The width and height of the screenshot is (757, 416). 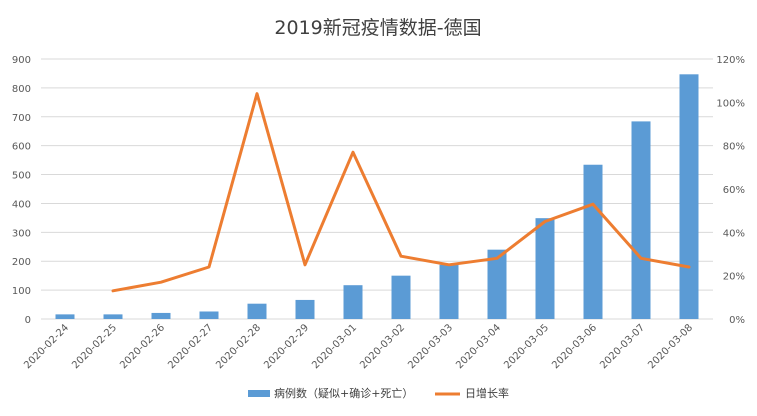 I want to click on y-left-tick-label: 500, so click(x=21, y=176).